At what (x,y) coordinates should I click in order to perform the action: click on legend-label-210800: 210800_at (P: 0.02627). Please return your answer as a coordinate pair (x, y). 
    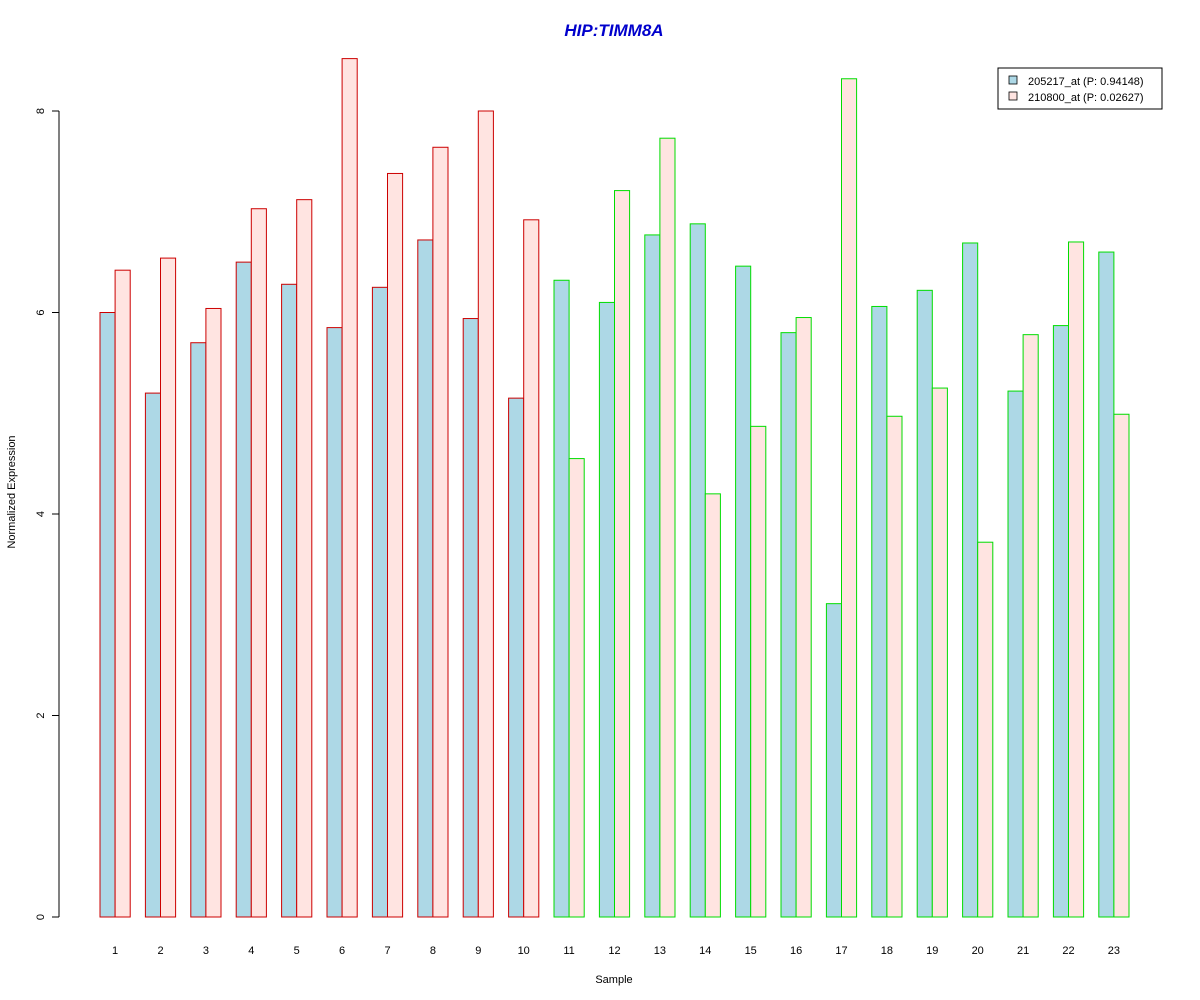
    Looking at the image, I should click on (1086, 98).